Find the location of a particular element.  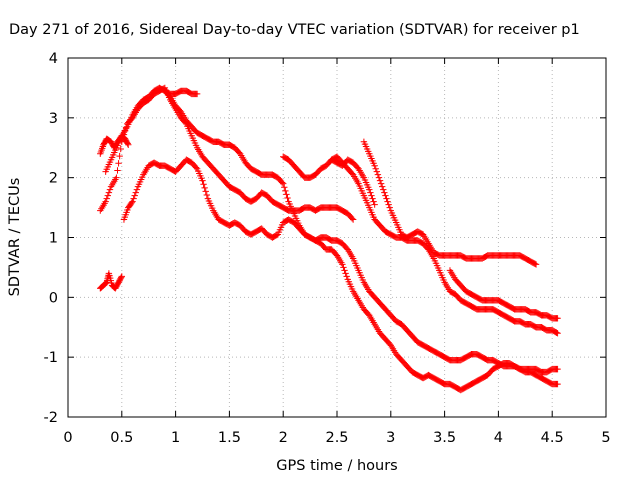

y-tick-label: -1 is located at coordinates (51, 358).